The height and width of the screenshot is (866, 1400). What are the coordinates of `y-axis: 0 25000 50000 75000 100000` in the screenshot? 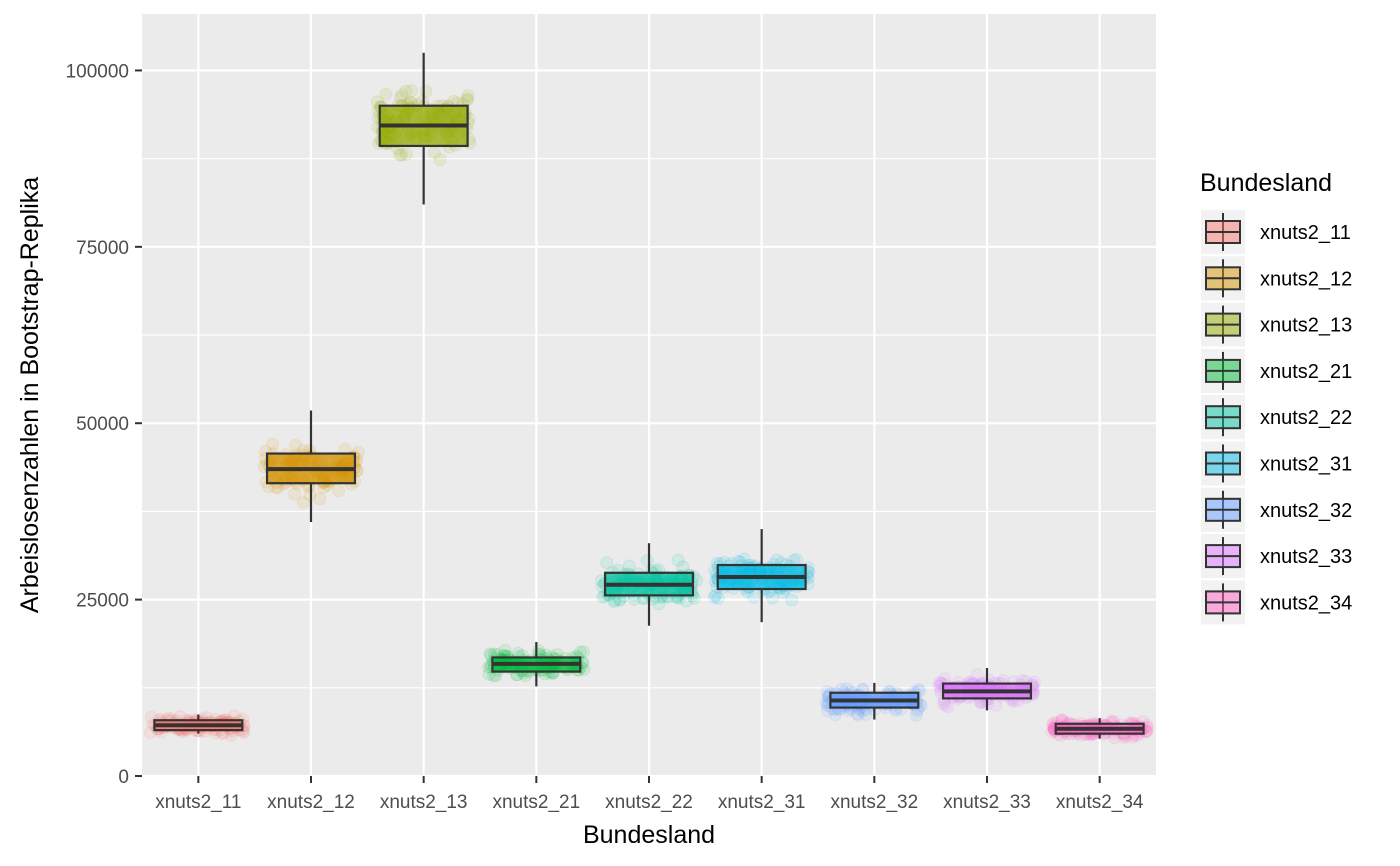 It's located at (104, 424).